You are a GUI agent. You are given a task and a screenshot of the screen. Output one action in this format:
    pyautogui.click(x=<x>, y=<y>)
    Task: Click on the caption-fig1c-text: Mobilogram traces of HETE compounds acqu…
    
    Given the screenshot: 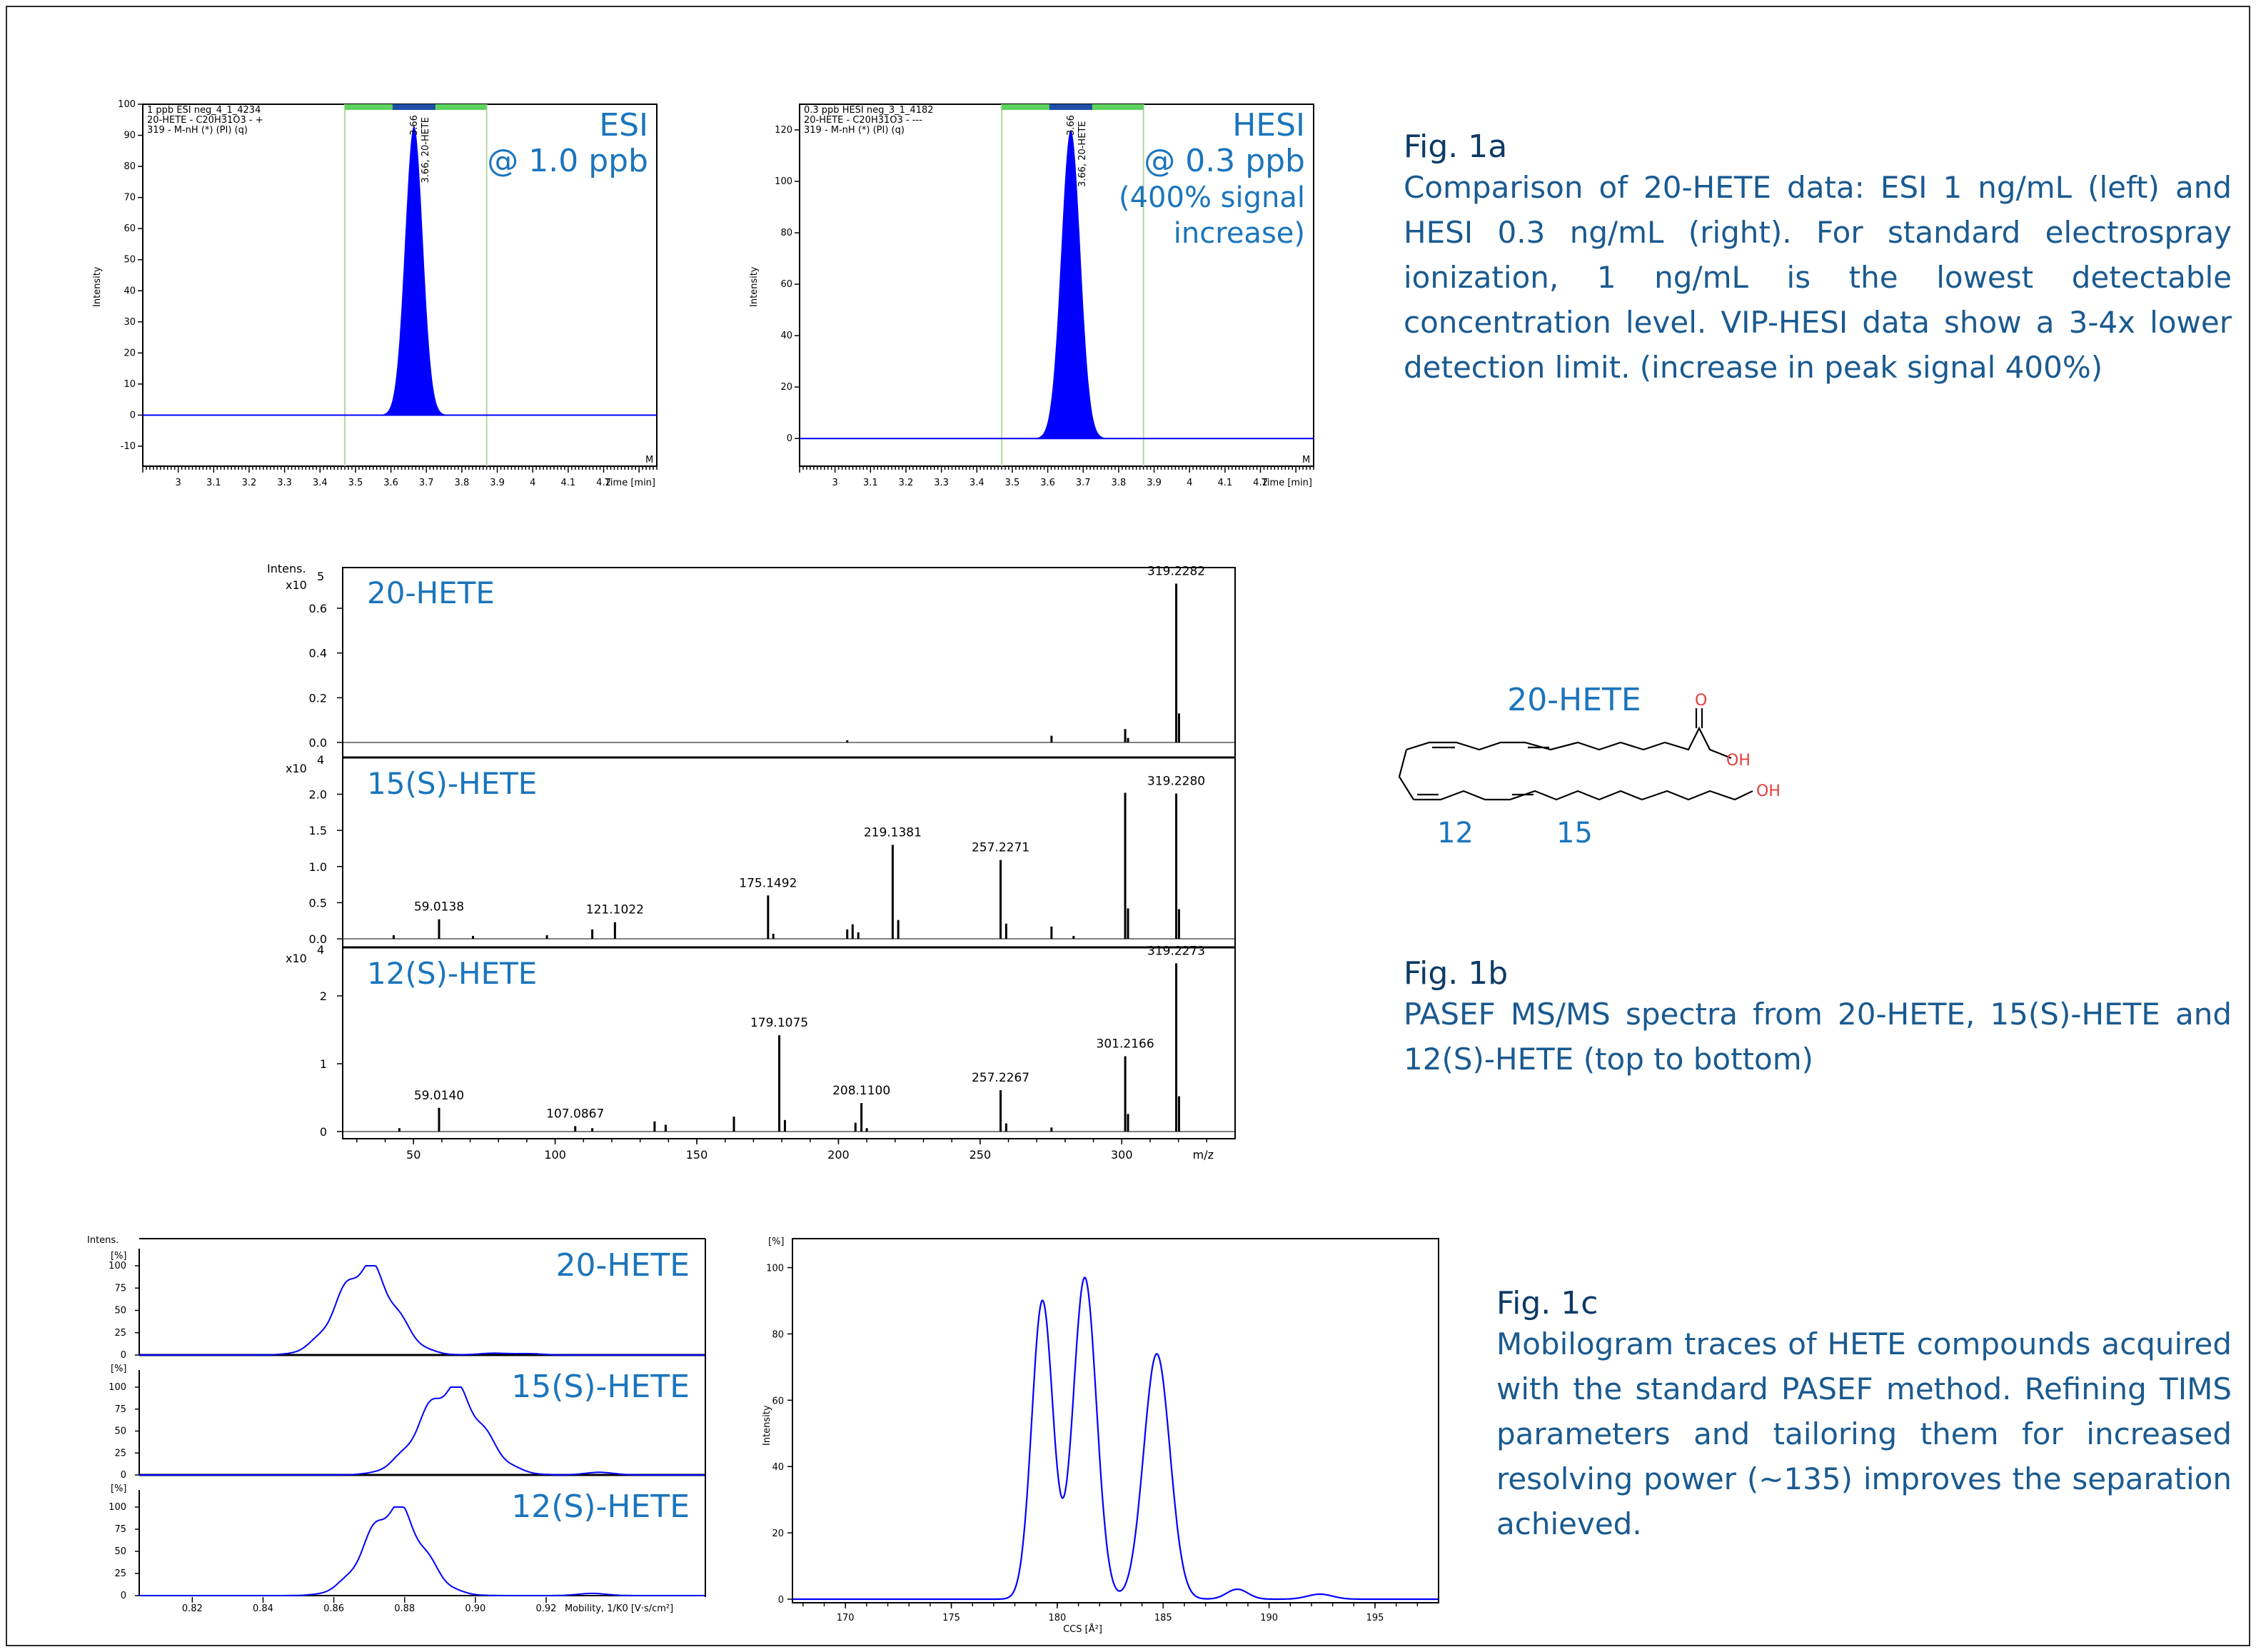 What is the action you would take?
    pyautogui.click(x=1864, y=1434)
    